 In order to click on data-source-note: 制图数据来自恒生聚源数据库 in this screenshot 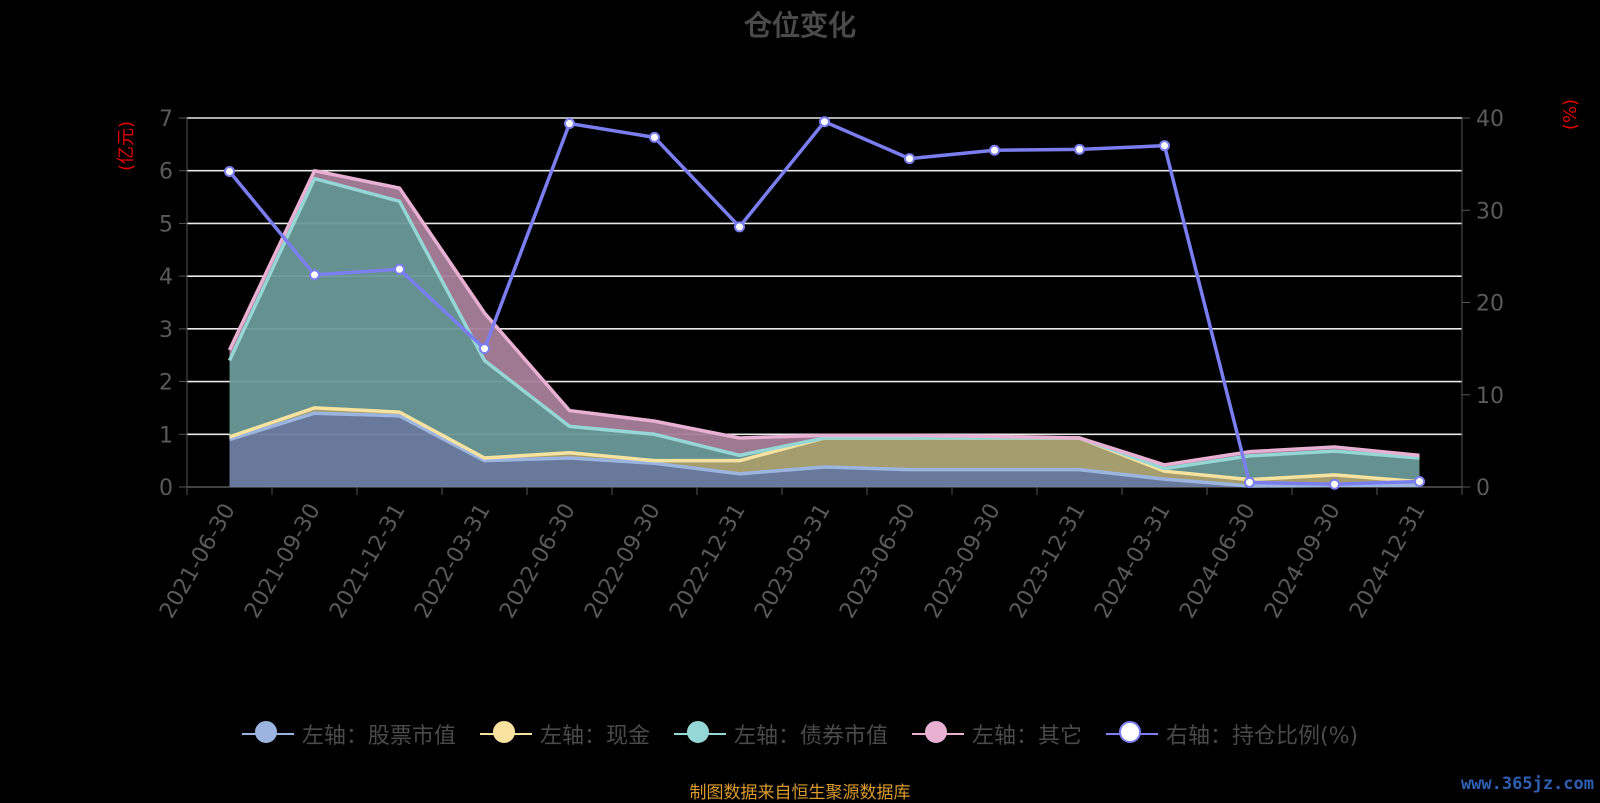, I will do `click(800, 793)`.